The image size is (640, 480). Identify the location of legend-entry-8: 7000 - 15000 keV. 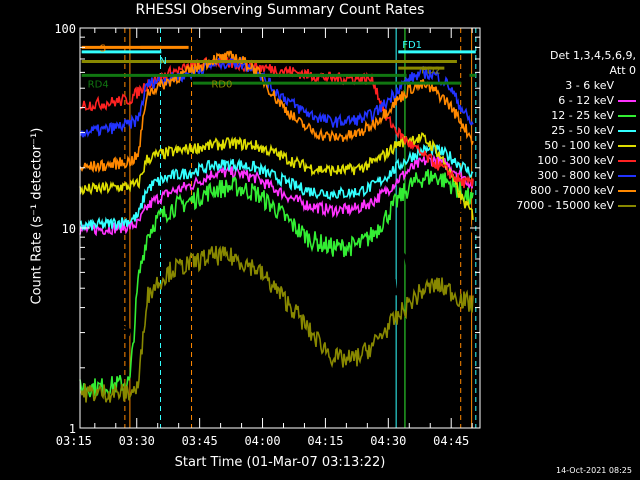
(565, 205).